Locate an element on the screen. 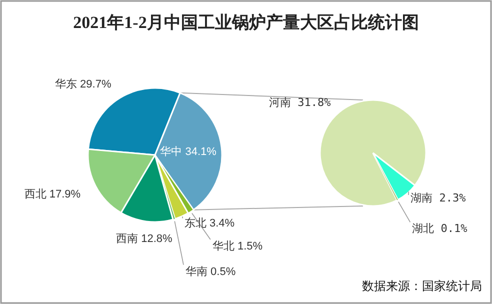 The height and width of the screenshot is (304, 492). slice-label: 西北 17.9% is located at coordinates (52, 193).